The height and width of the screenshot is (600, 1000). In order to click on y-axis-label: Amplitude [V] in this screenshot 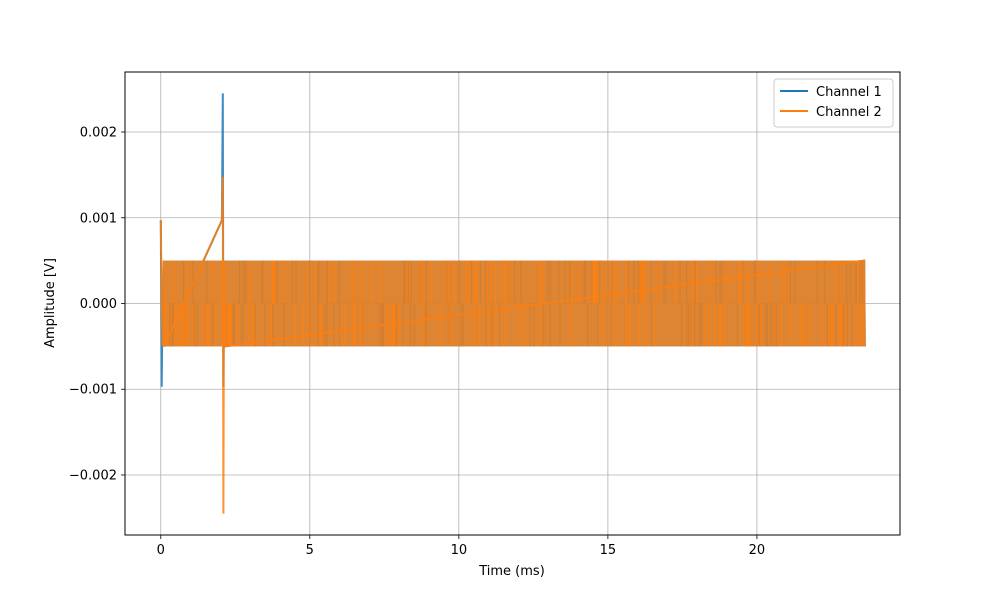, I will do `click(50, 303)`.